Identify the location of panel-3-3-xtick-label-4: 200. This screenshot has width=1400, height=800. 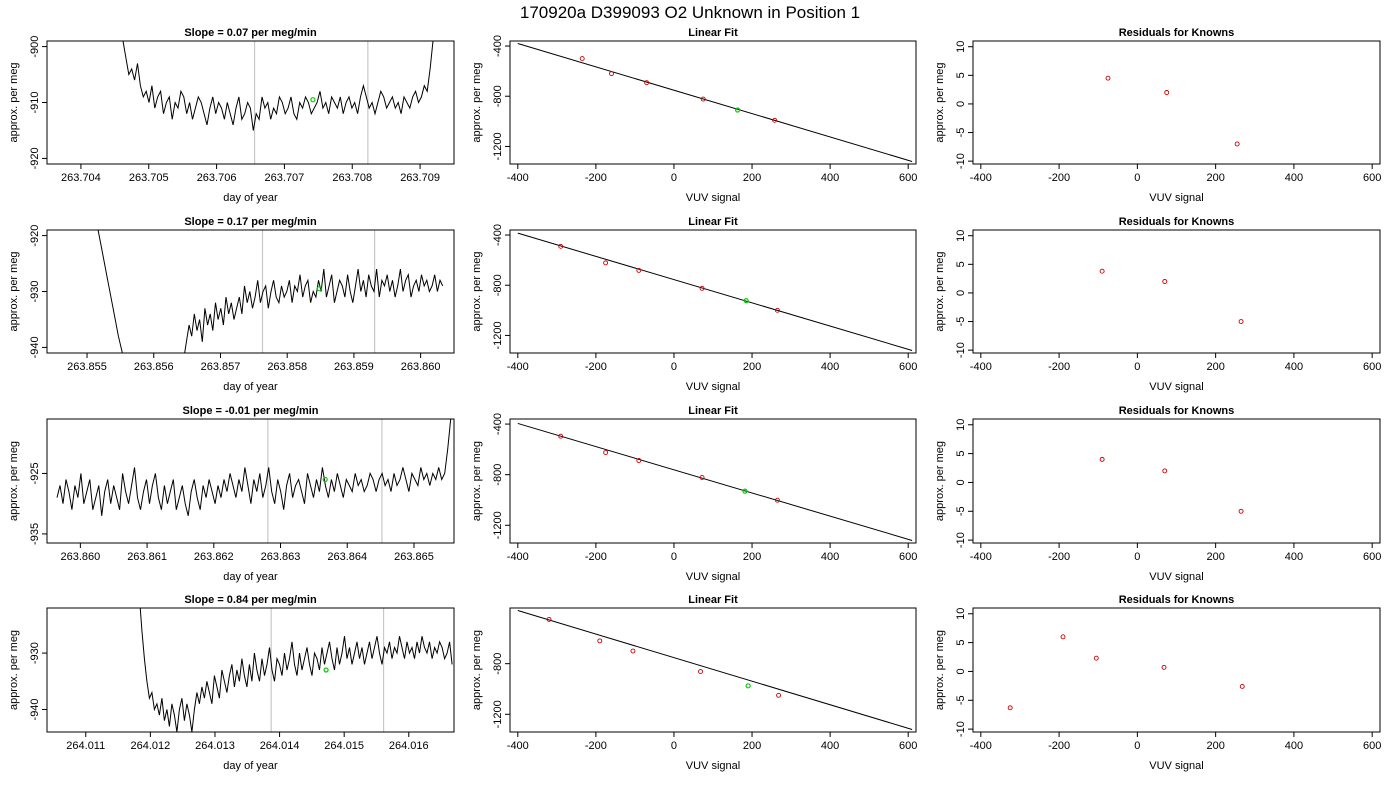
(1215, 557).